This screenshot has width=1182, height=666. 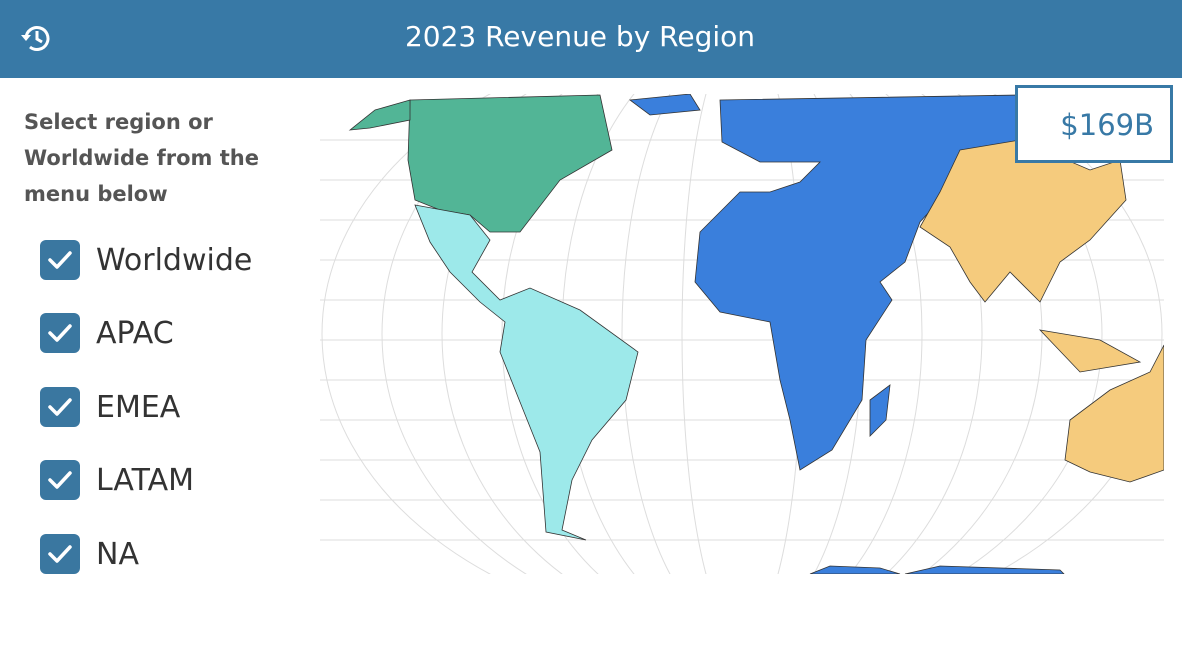 What do you see at coordinates (89, 554) in the screenshot?
I see `region-option: NA` at bounding box center [89, 554].